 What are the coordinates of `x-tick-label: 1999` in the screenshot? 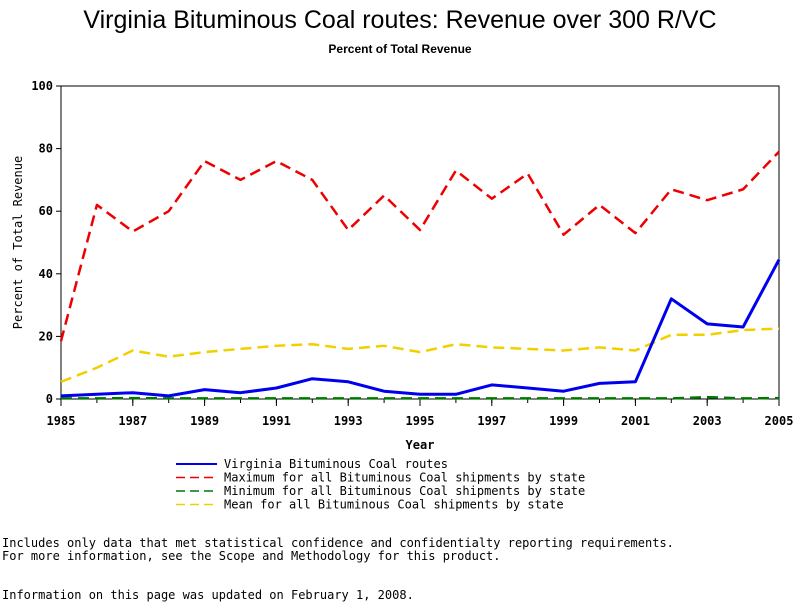 It's located at (563, 421).